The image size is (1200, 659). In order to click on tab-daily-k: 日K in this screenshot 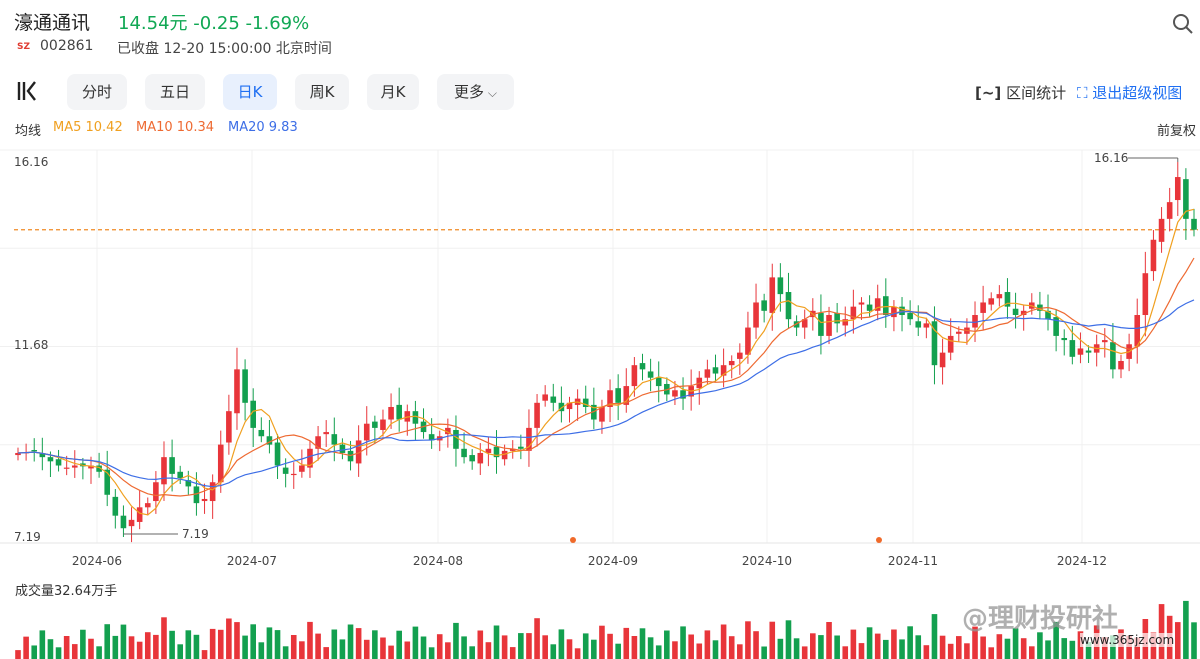, I will do `click(250, 92)`.